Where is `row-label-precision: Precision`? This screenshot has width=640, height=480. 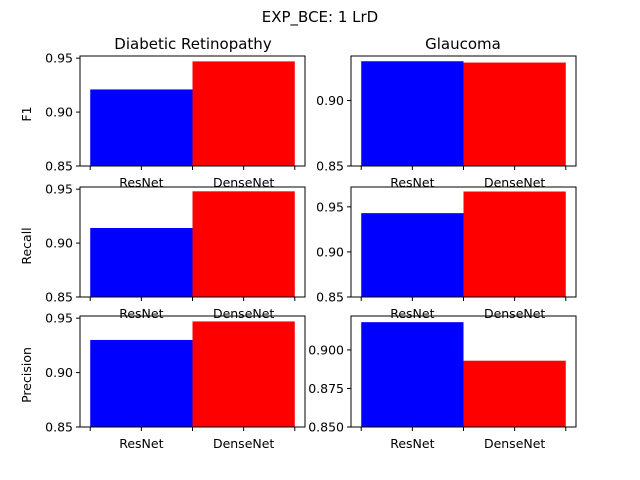
row-label-precision: Precision is located at coordinates (26, 375).